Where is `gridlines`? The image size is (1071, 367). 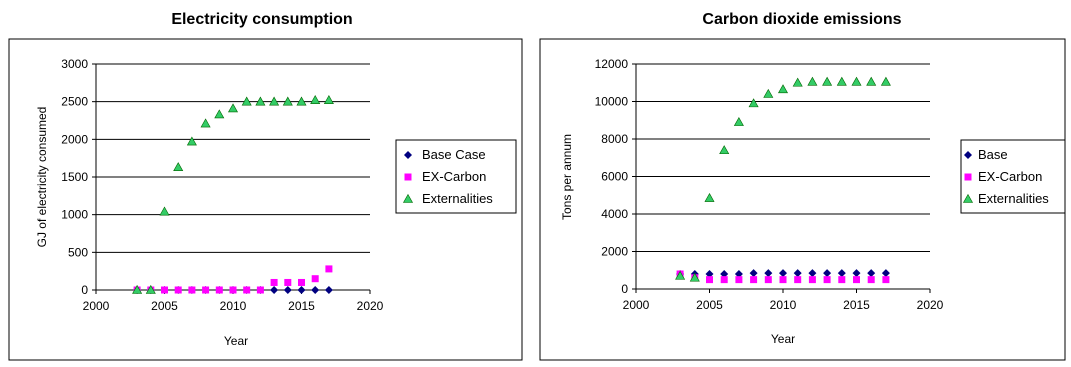
gridlines is located at coordinates (233, 158).